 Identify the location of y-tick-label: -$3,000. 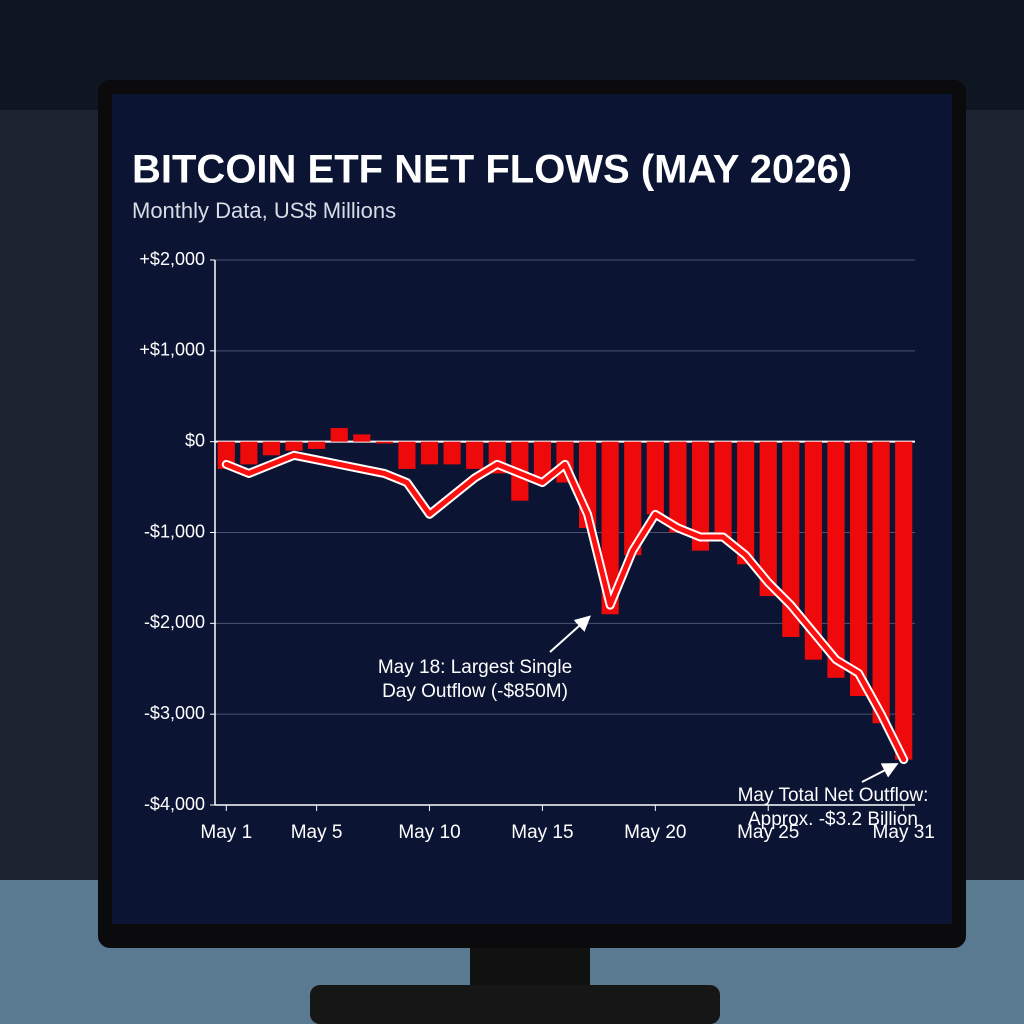
(174, 713).